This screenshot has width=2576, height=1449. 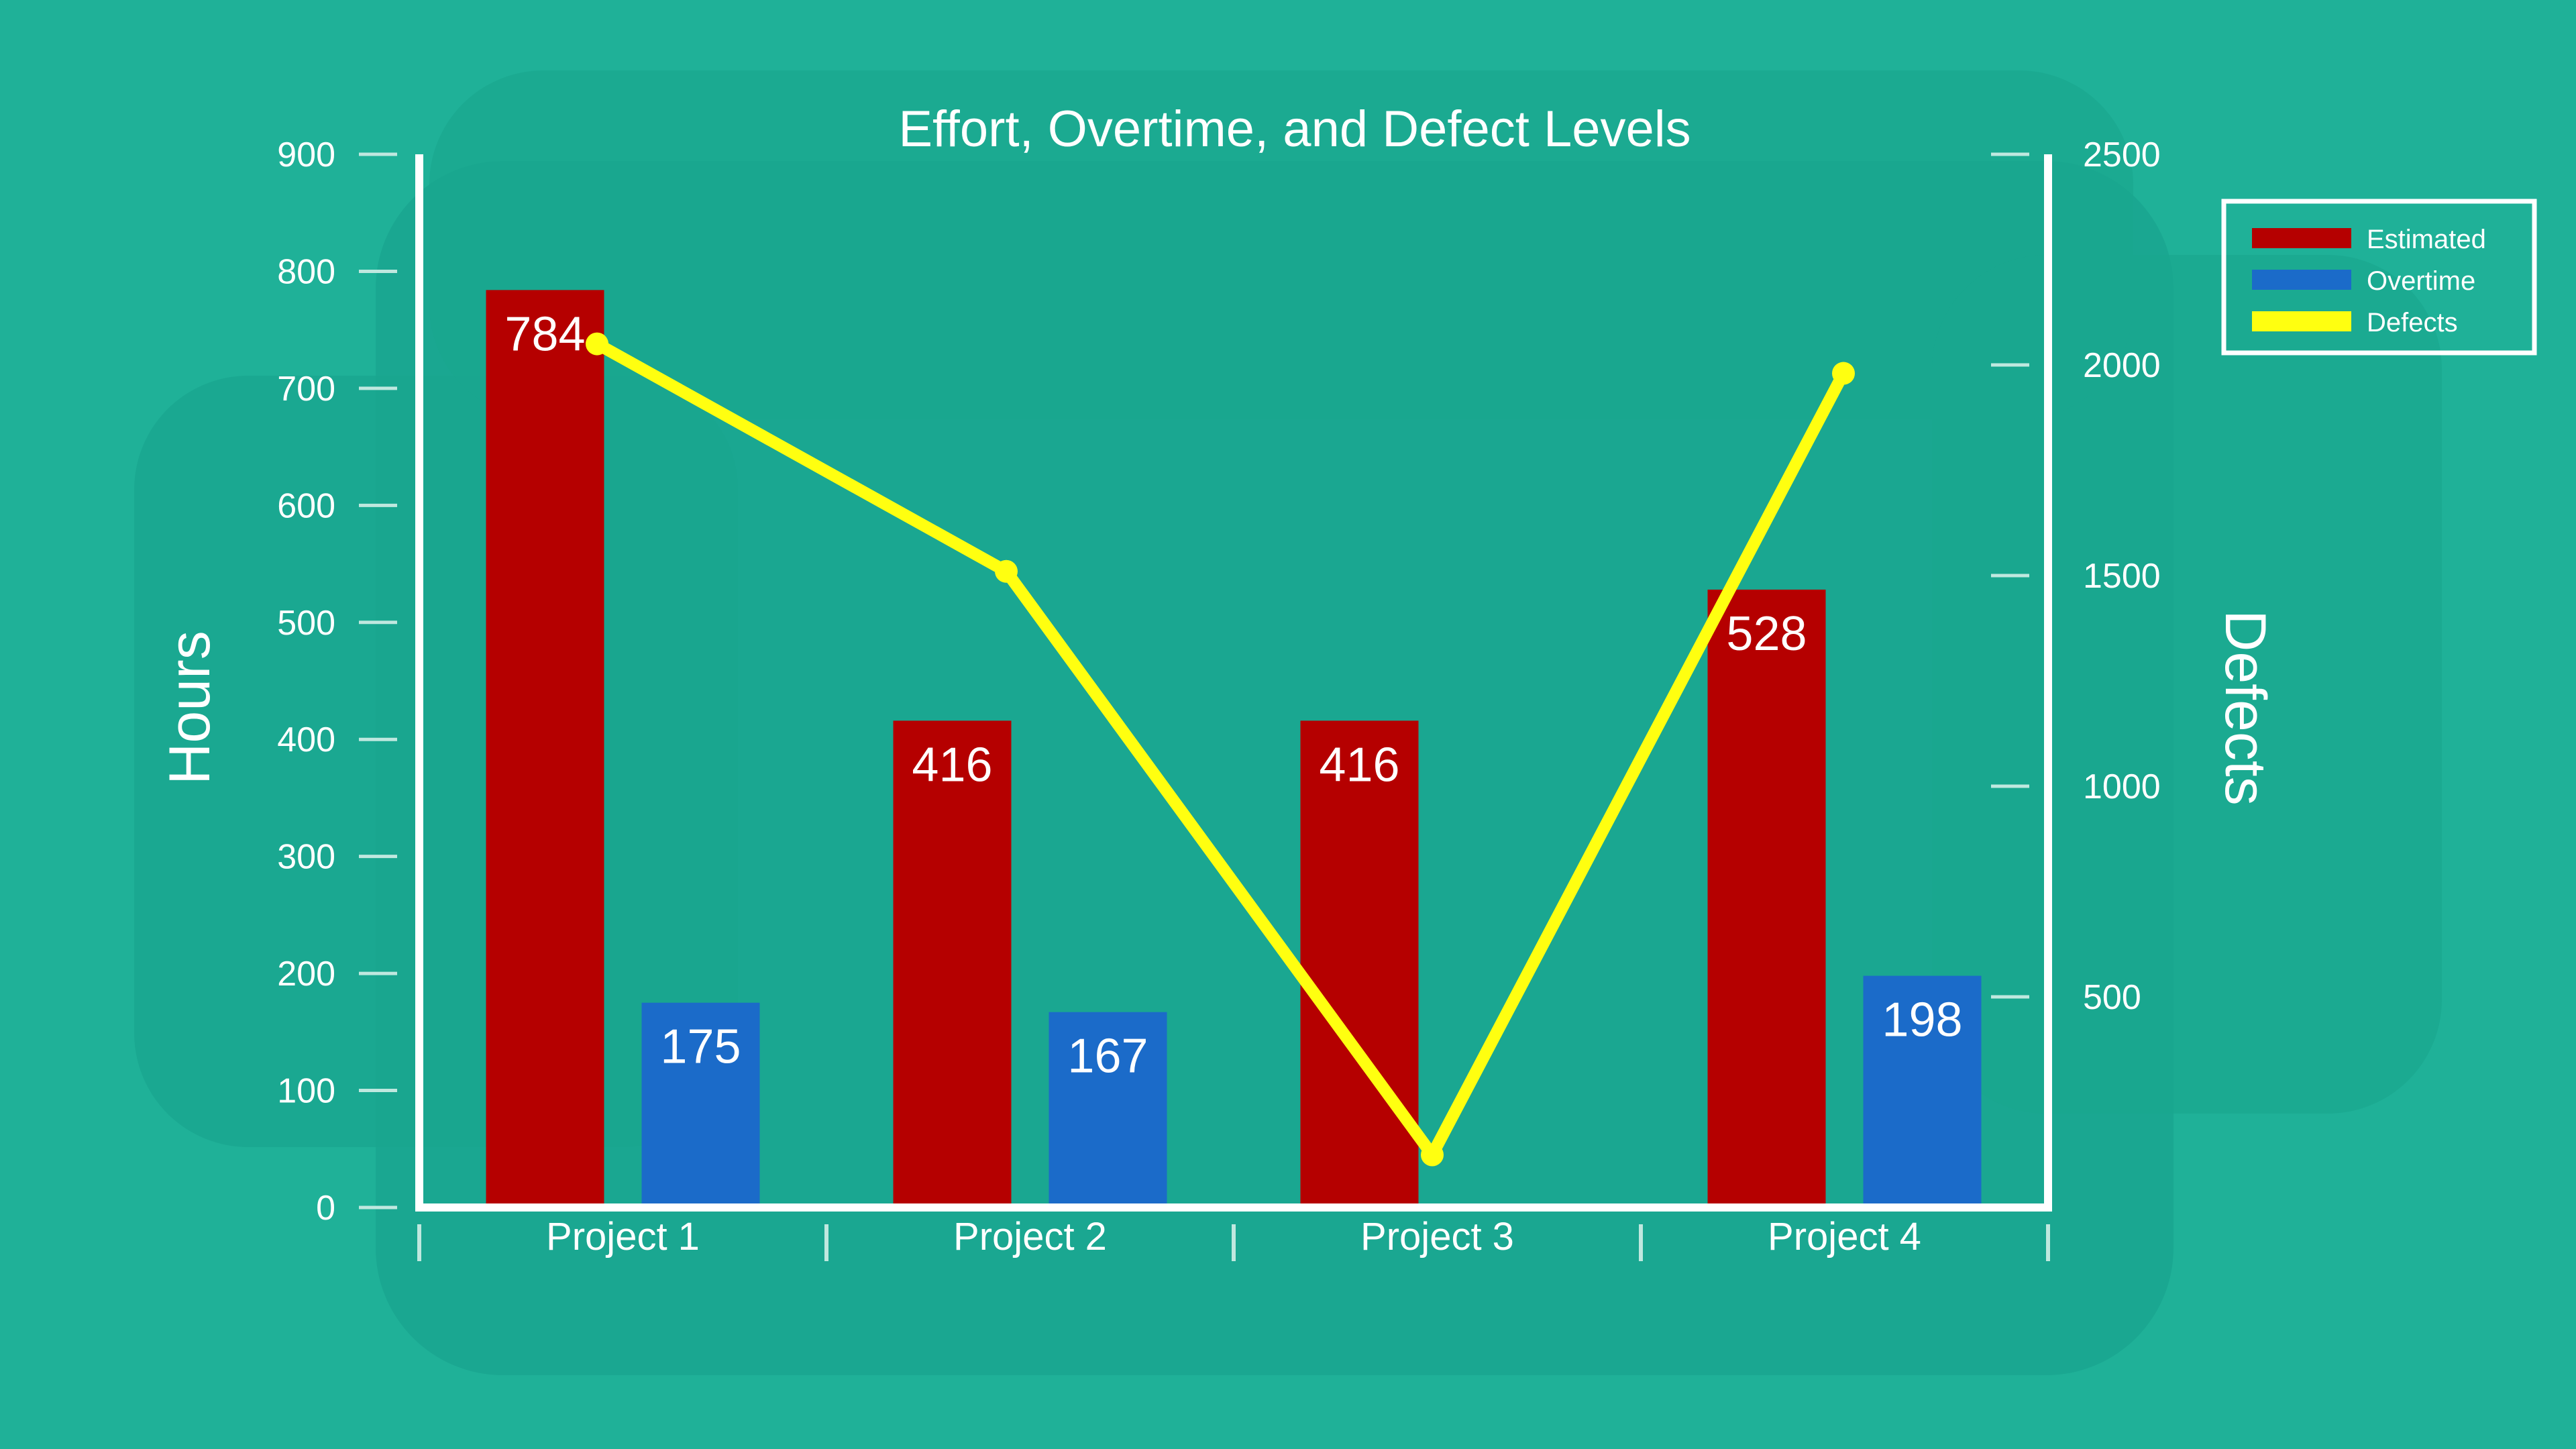 What do you see at coordinates (1844, 1236) in the screenshot?
I see `x-tick-label: Project 4` at bounding box center [1844, 1236].